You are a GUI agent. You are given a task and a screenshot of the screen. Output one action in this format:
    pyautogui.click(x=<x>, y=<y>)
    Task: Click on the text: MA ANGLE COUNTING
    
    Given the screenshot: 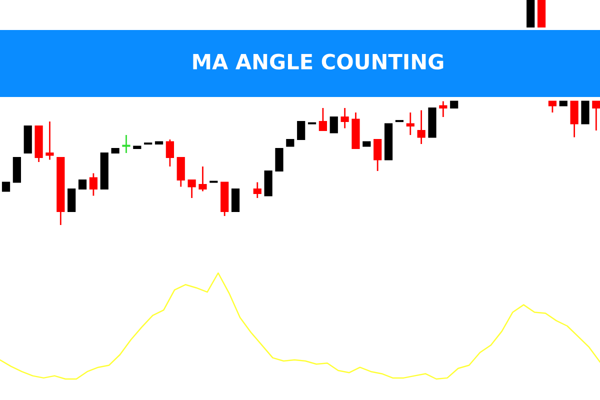 What is the action you would take?
    pyautogui.click(x=318, y=62)
    